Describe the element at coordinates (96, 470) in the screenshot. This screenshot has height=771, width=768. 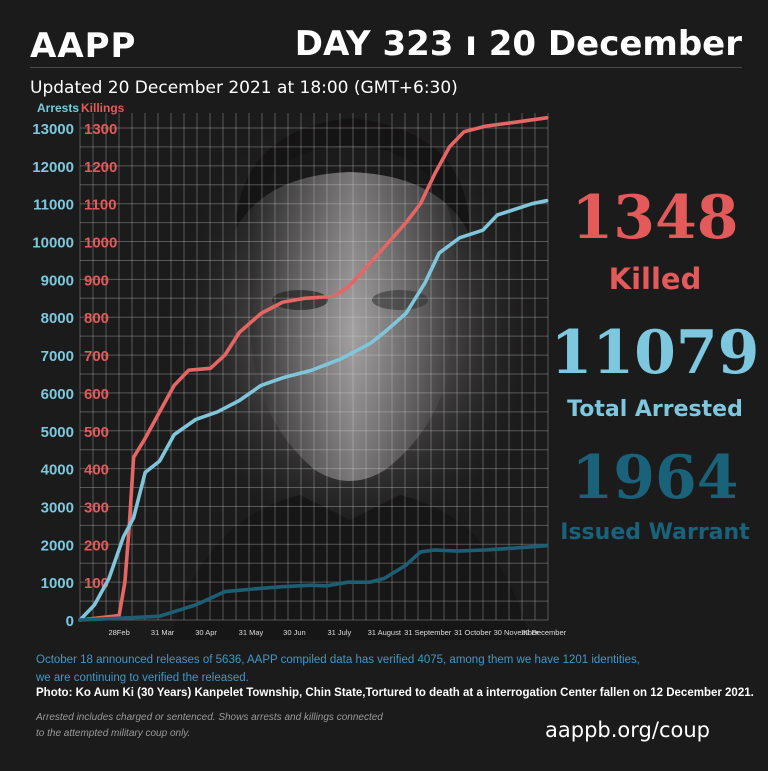
I see `right-tick-label: 400` at that location.